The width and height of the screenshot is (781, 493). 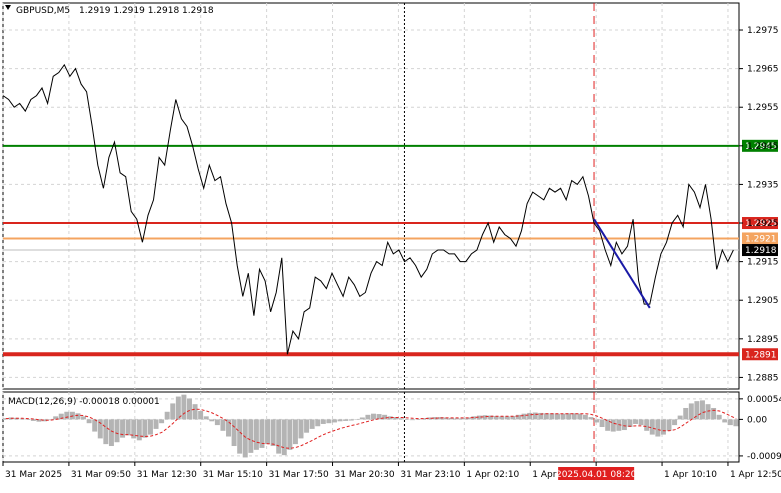 What do you see at coordinates (763, 378) in the screenshot?
I see `price-tick-label: 1.2885` at bounding box center [763, 378].